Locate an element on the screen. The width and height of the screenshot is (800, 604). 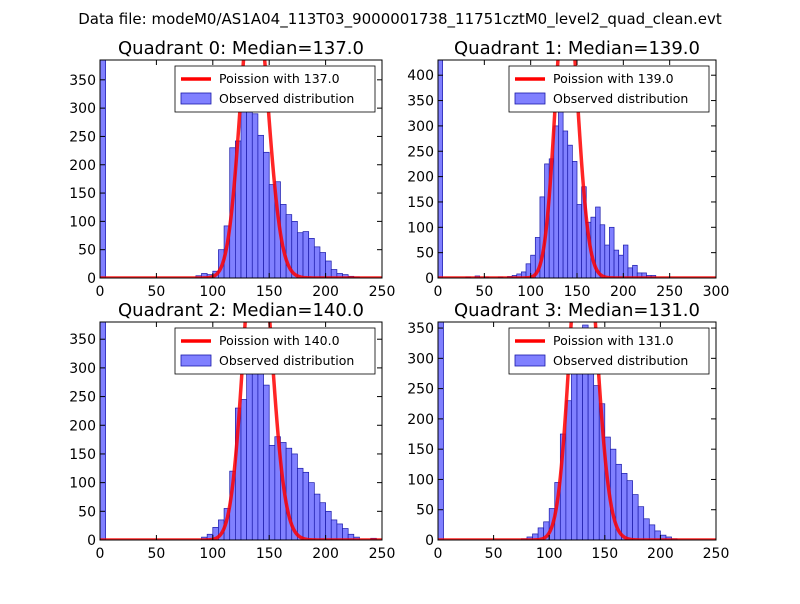
y-tick-label: 50 is located at coordinates (425, 254).